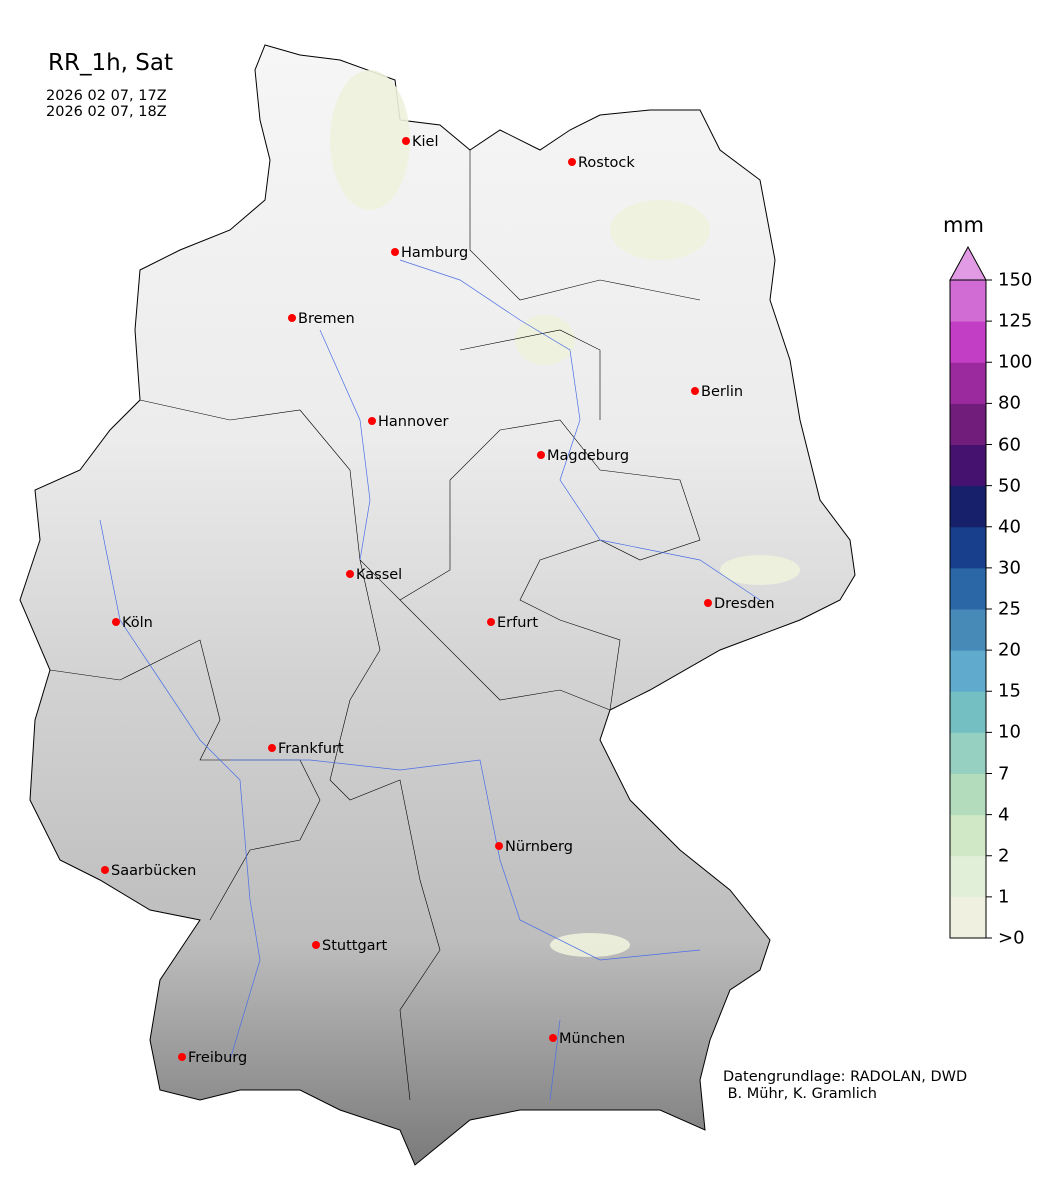 This screenshot has width=1053, height=1185. I want to click on city-label: Hamburg, so click(434, 253).